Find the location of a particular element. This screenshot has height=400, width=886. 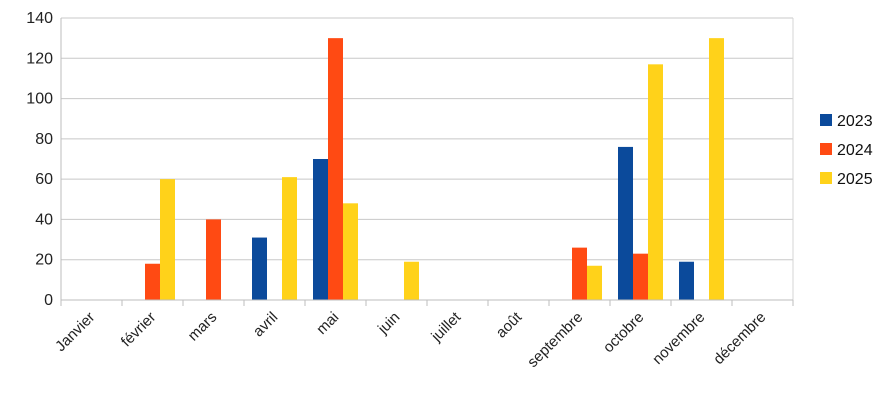

bar-2023-novembre is located at coordinates (686, 280).